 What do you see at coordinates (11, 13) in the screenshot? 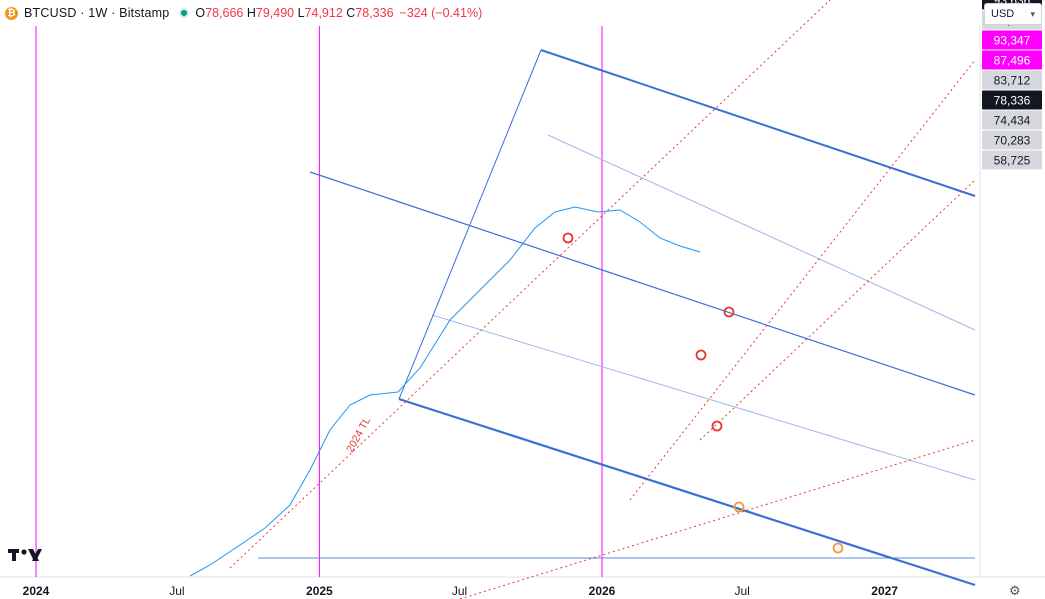
I see `bitcoin-coin-icon: ₿` at bounding box center [11, 13].